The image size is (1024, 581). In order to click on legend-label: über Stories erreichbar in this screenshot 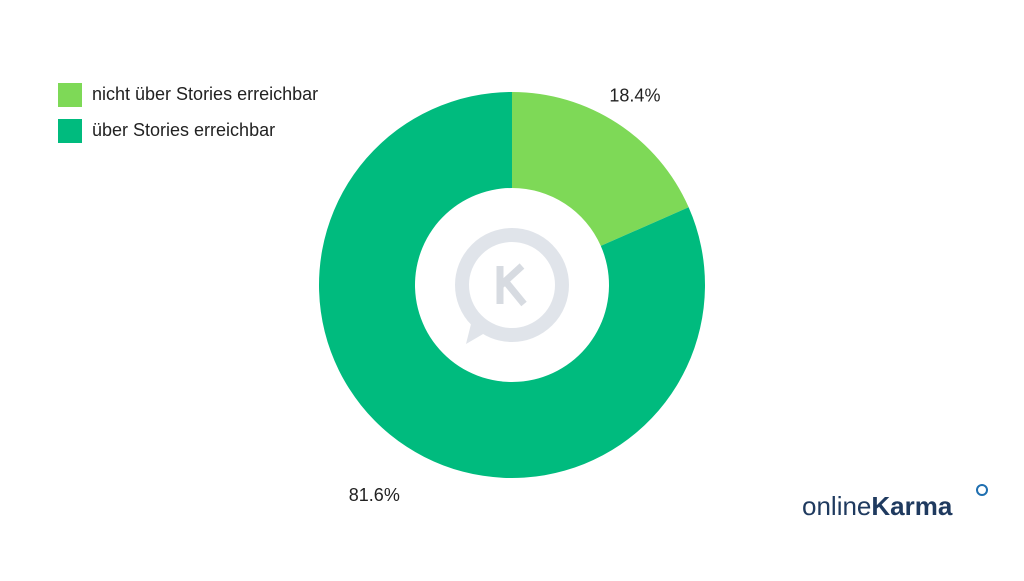, I will do `click(183, 130)`.